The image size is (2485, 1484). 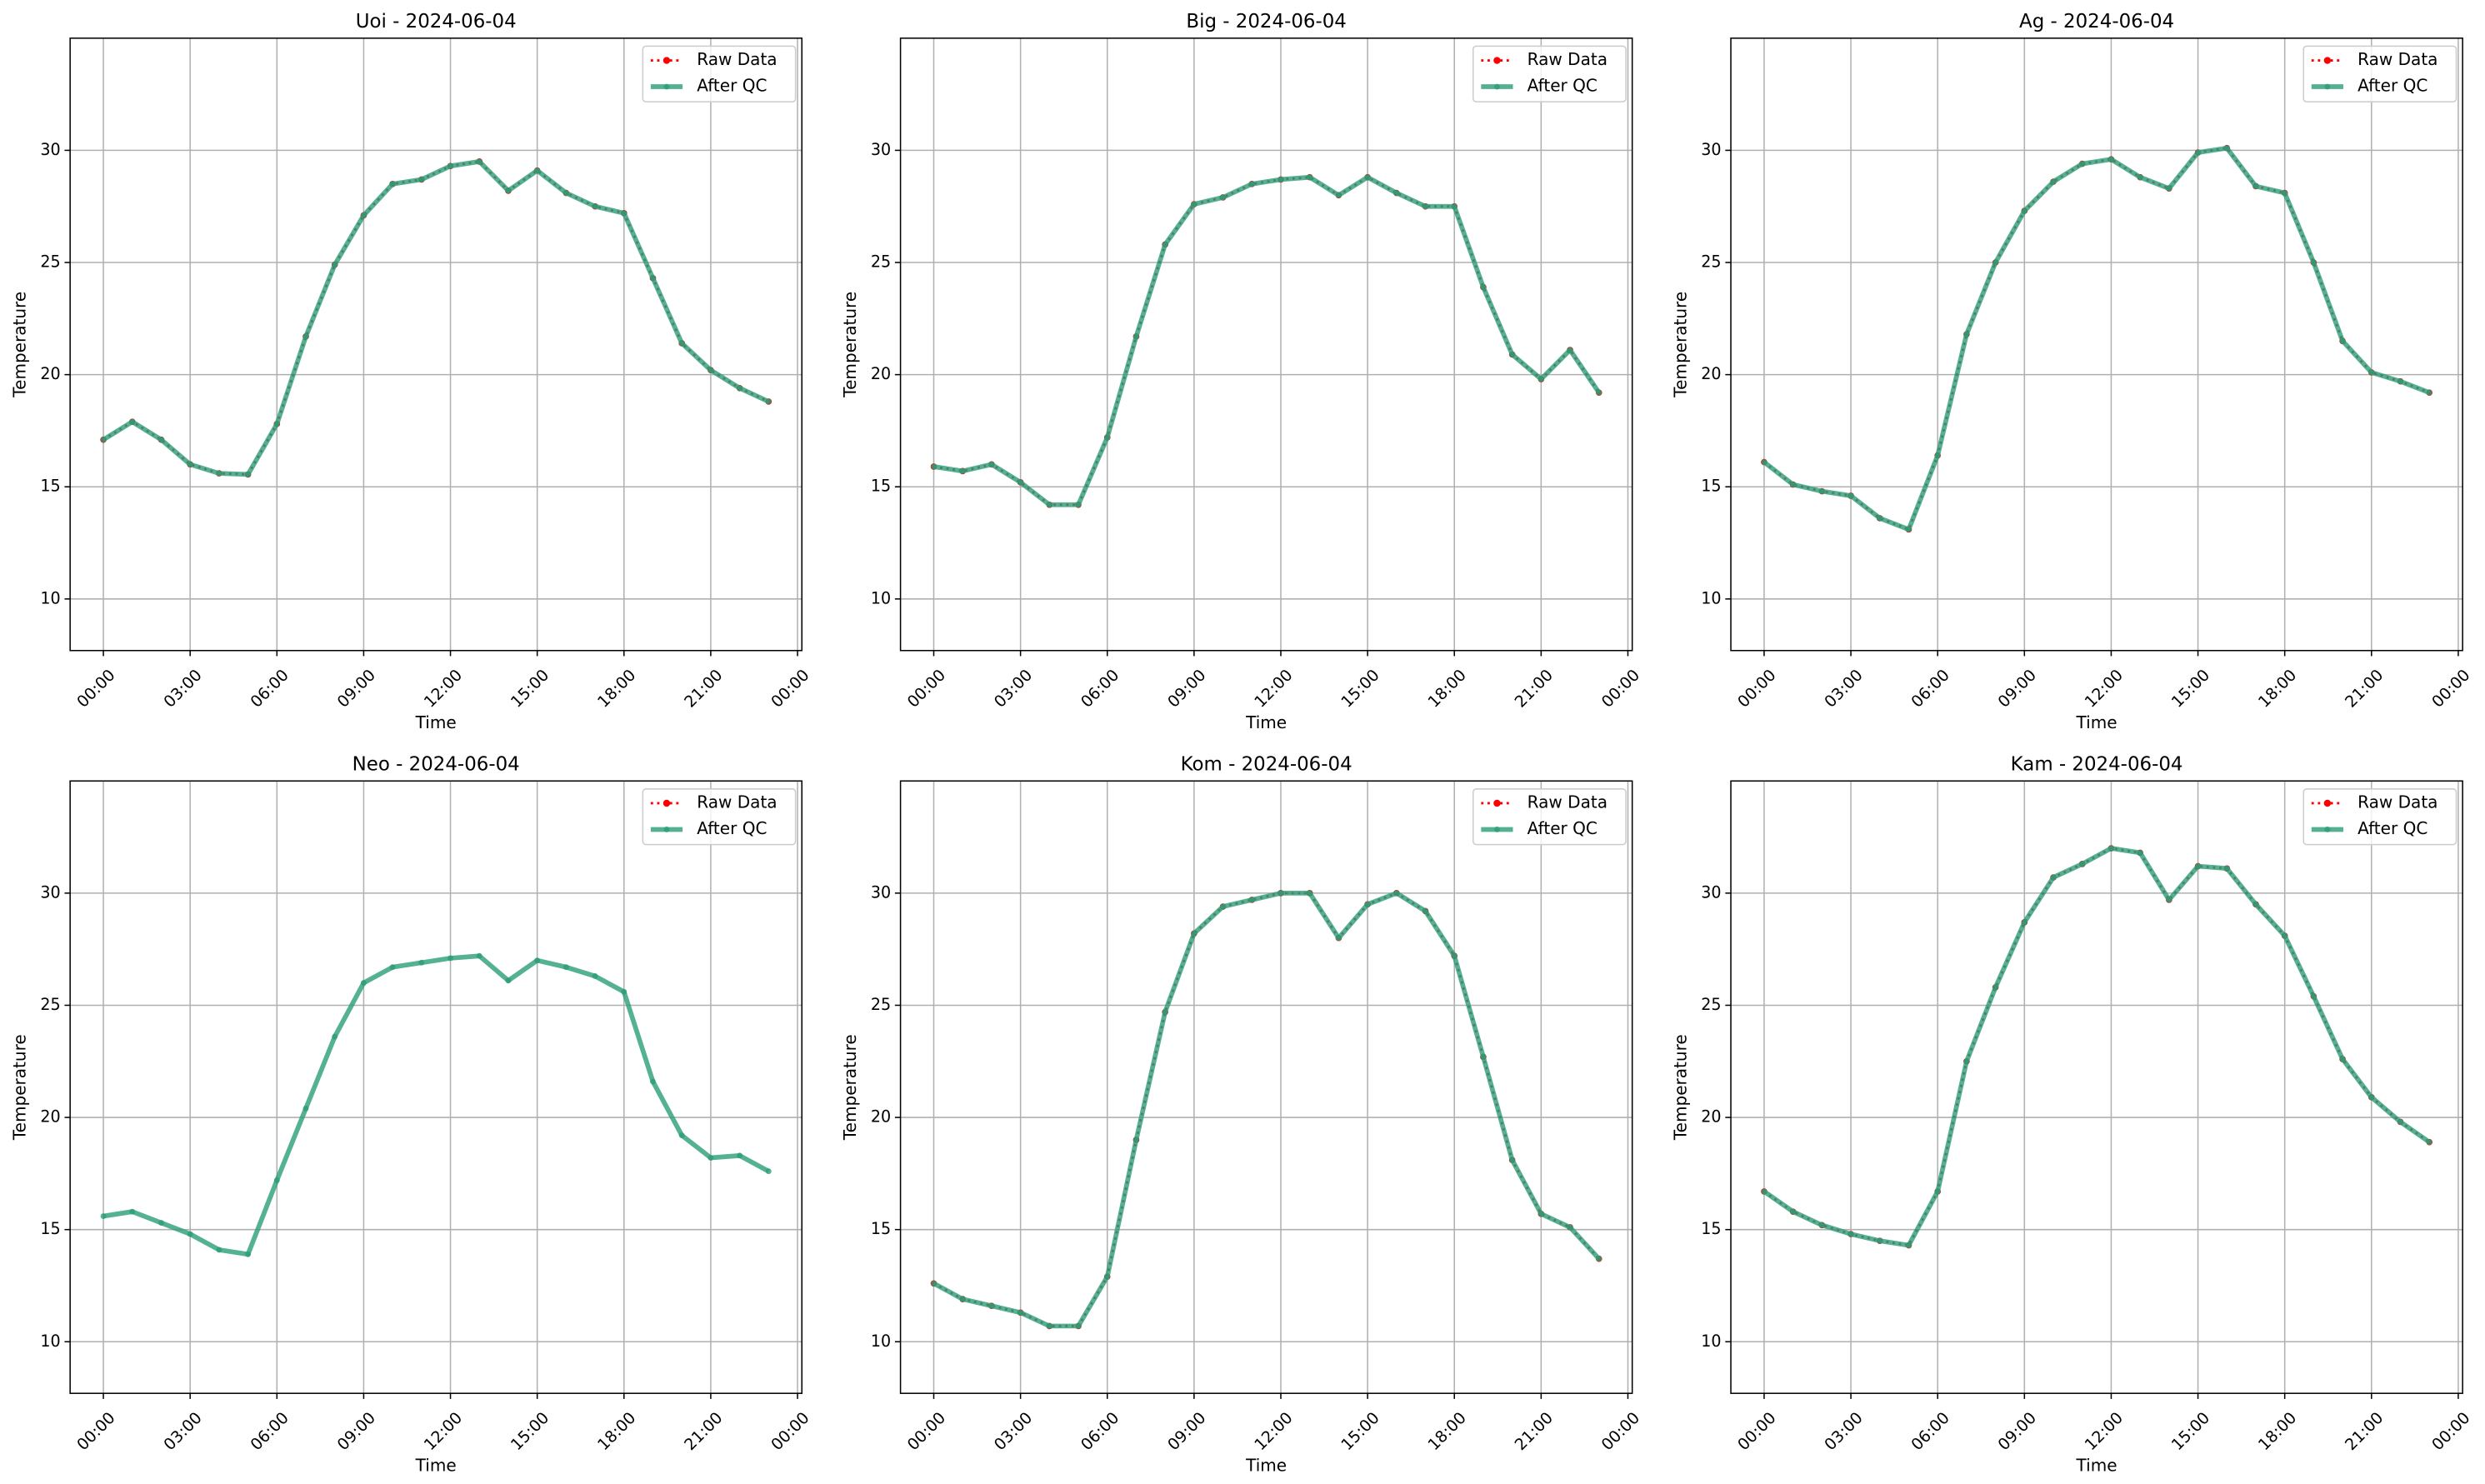 I want to click on y-tick-label: 10, so click(x=881, y=598).